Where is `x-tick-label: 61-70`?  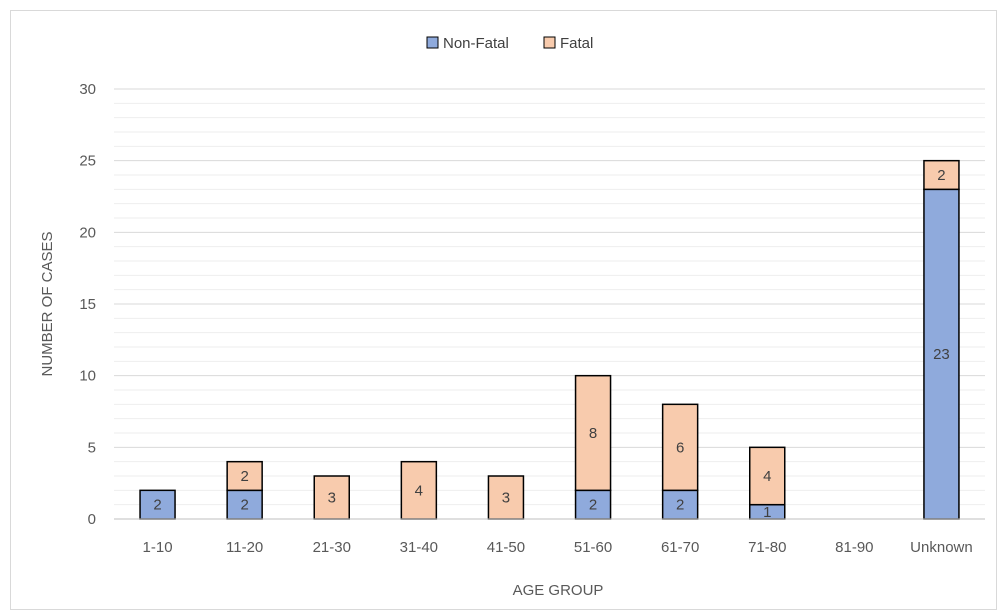
x-tick-label: 61-70 is located at coordinates (680, 547).